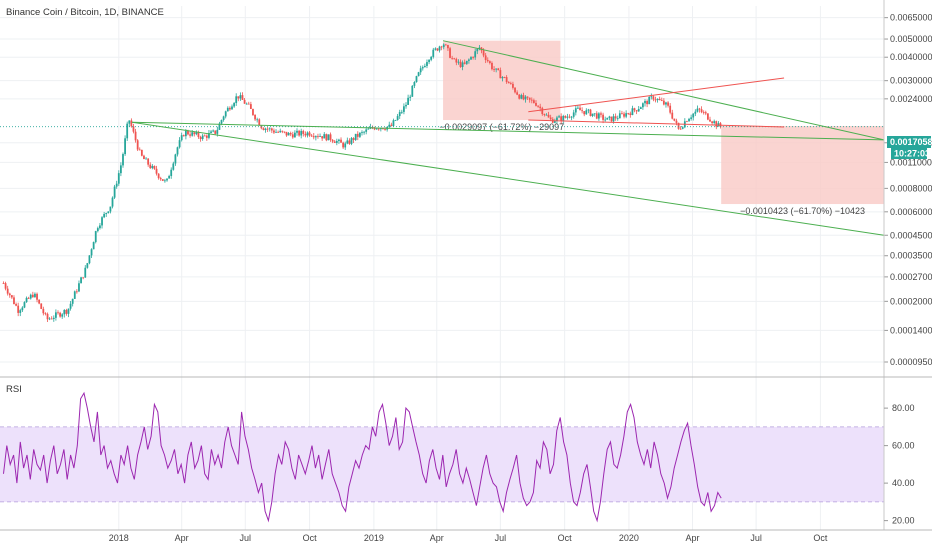 The height and width of the screenshot is (555, 932). Describe the element at coordinates (85, 12) in the screenshot. I see `chart-title: Binance Coin / Bitcoin, 1D, BINANCE` at that location.